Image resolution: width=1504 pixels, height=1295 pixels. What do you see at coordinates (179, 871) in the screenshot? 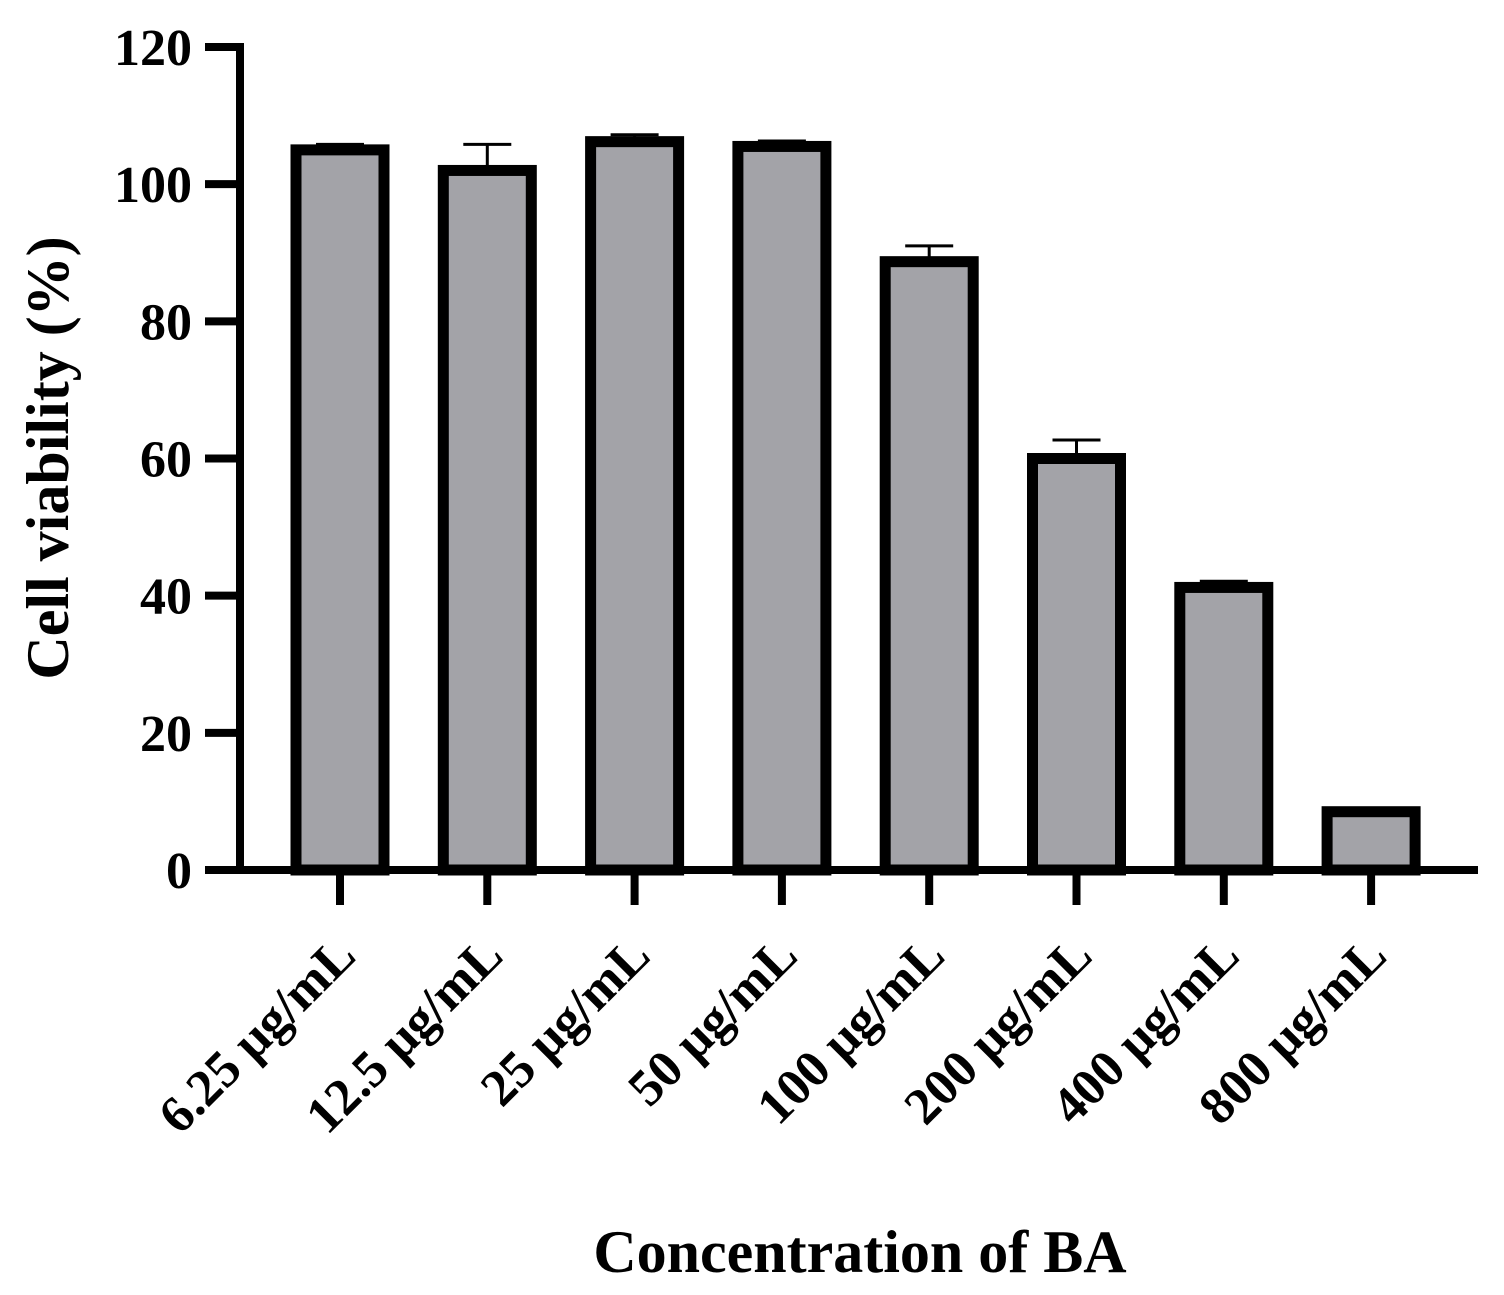
I see `y-tick-label-0: 0` at bounding box center [179, 871].